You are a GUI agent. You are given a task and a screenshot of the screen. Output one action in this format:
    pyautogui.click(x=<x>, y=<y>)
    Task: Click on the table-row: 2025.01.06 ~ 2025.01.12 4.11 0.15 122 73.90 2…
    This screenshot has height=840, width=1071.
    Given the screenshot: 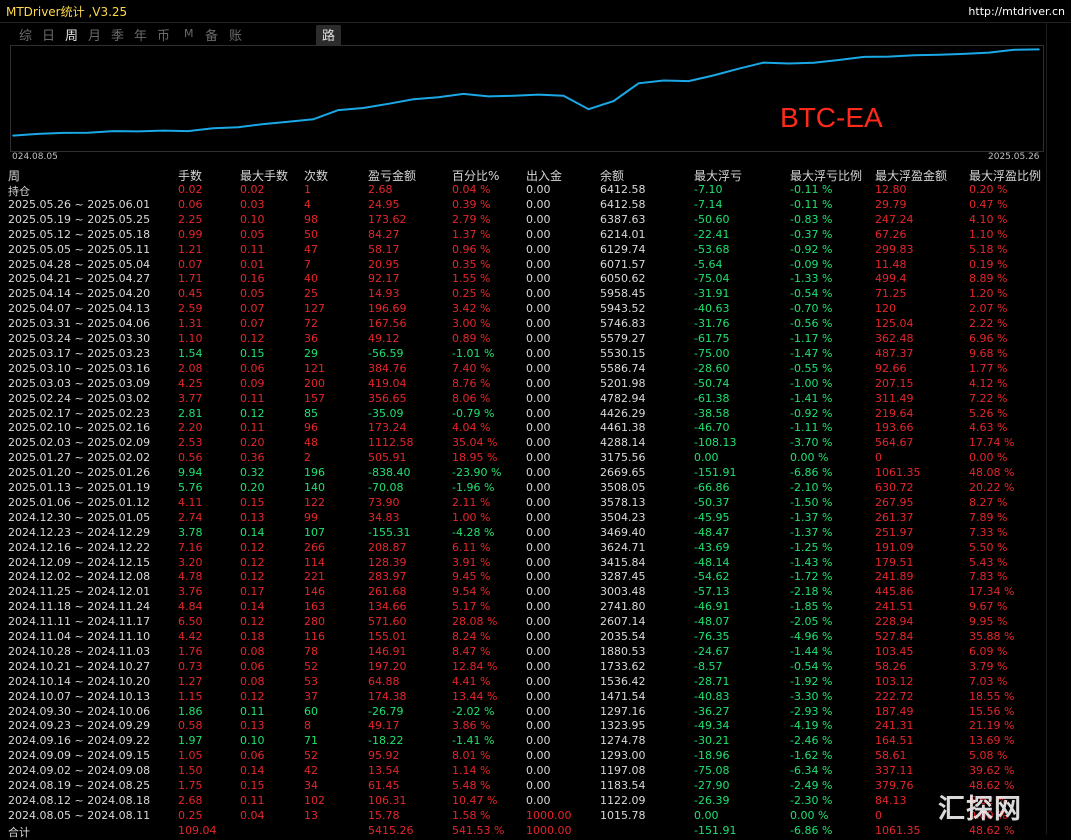 What is the action you would take?
    pyautogui.click(x=530, y=503)
    